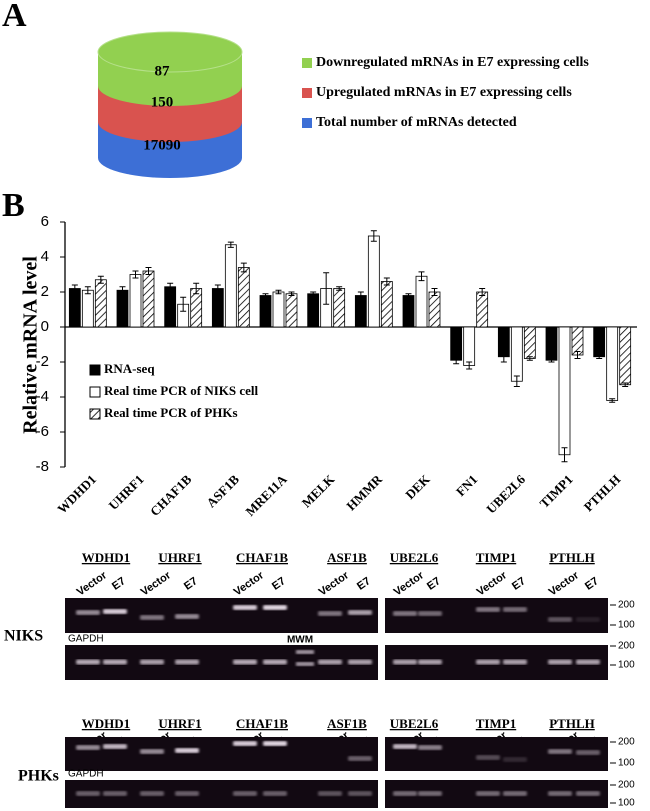 This screenshot has height=811, width=650. I want to click on x-tick-label: TIMP1, so click(556, 491).